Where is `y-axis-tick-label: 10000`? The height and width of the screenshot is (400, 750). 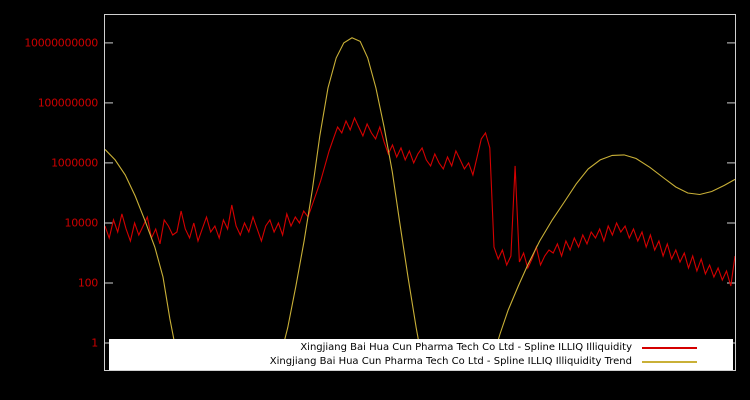
y-axis-tick-label: 10000 is located at coordinates (81, 223).